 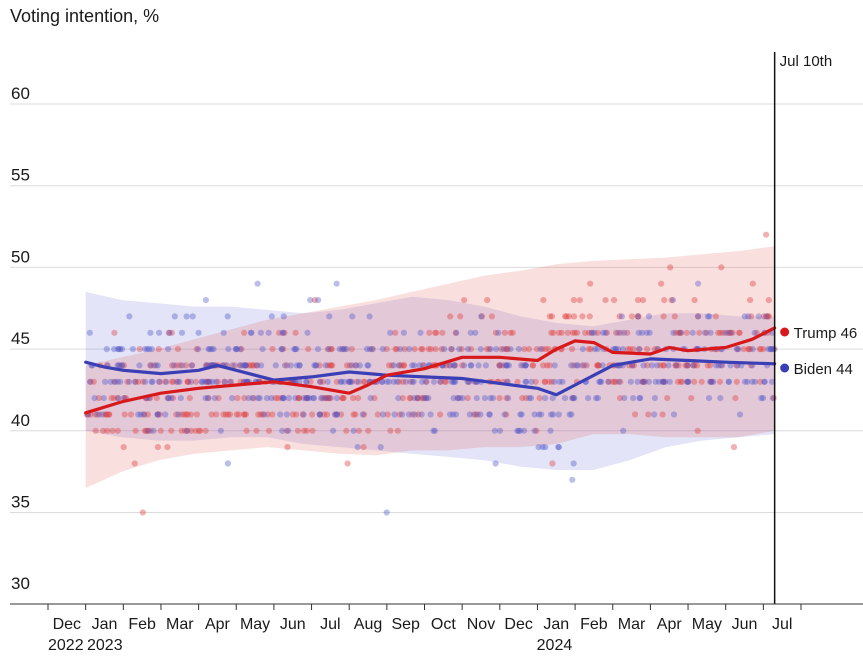 I want to click on legend-dot-biden, so click(x=785, y=368).